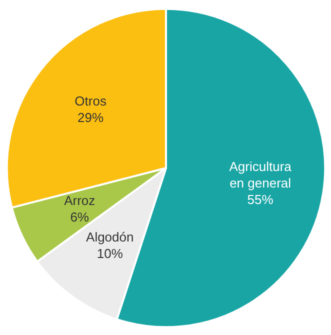 This screenshot has height=335, width=331. Describe the element at coordinates (110, 254) in the screenshot. I see `data-label: 10%` at that location.